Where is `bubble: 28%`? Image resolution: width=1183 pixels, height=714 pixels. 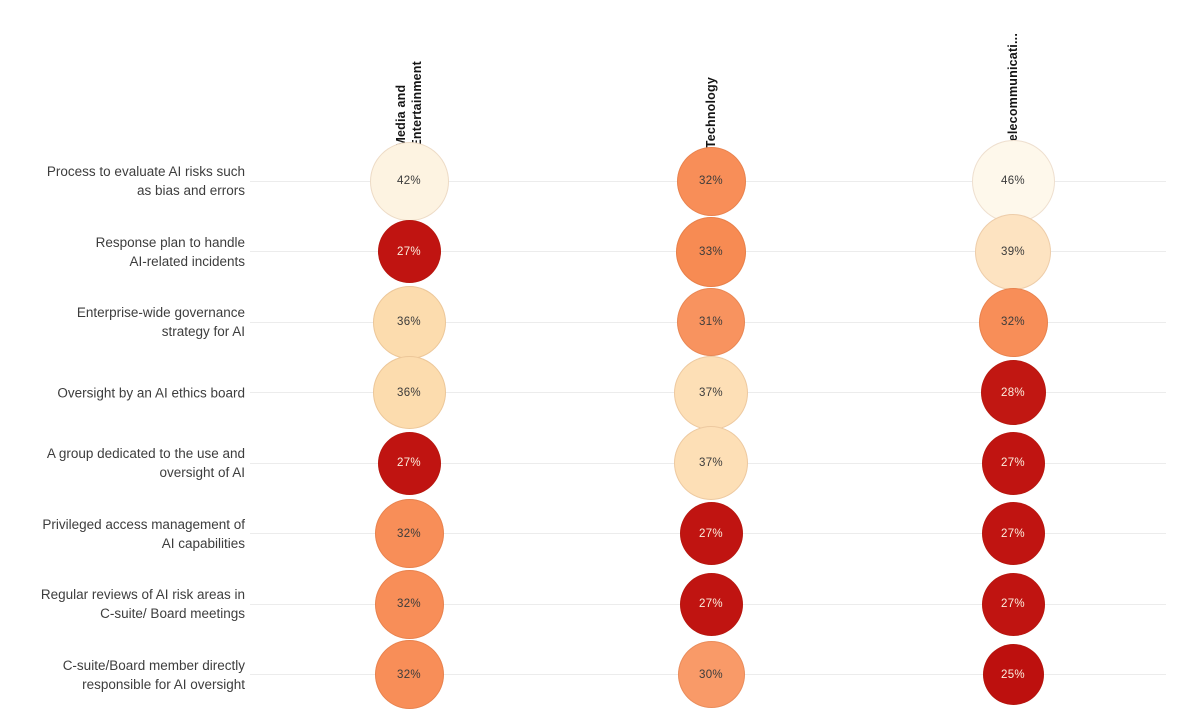 bubble: 28% is located at coordinates (1013, 392).